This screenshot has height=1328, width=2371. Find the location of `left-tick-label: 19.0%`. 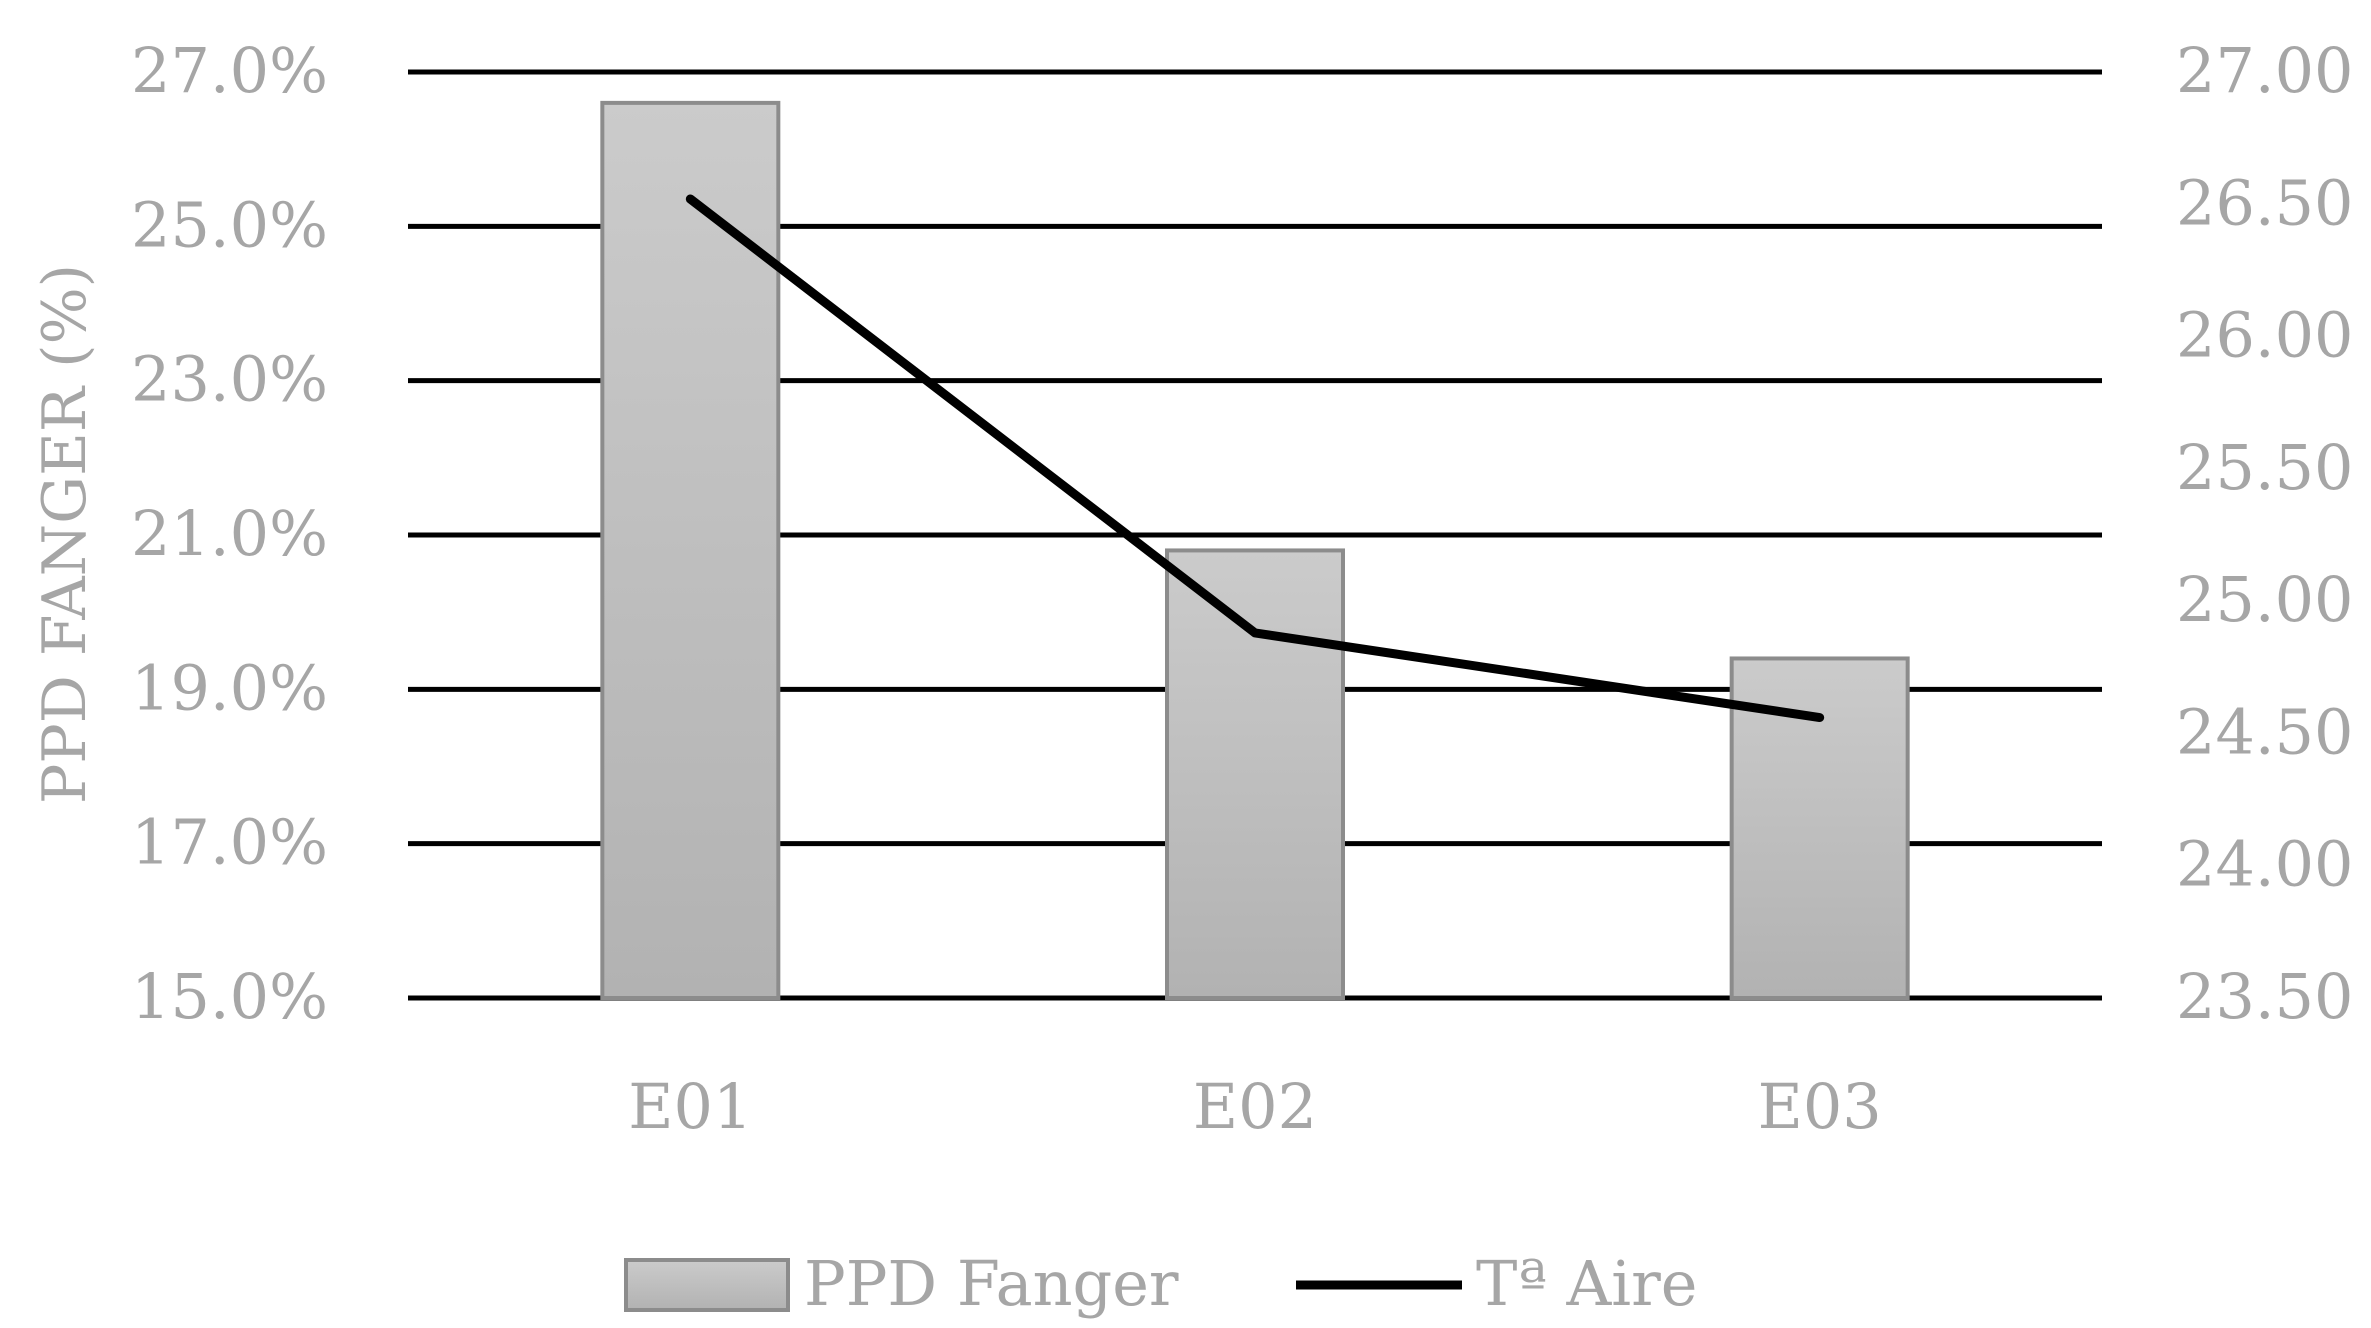

left-tick-label: 19.0% is located at coordinates (229, 687).